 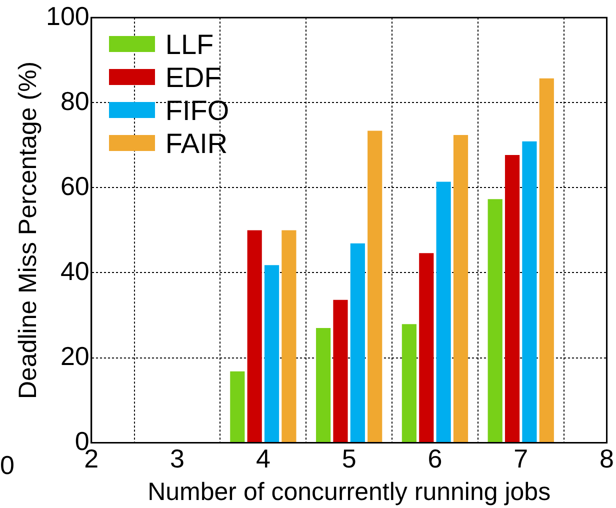 What do you see at coordinates (75, 101) in the screenshot?
I see `y-tick-label: 80` at bounding box center [75, 101].